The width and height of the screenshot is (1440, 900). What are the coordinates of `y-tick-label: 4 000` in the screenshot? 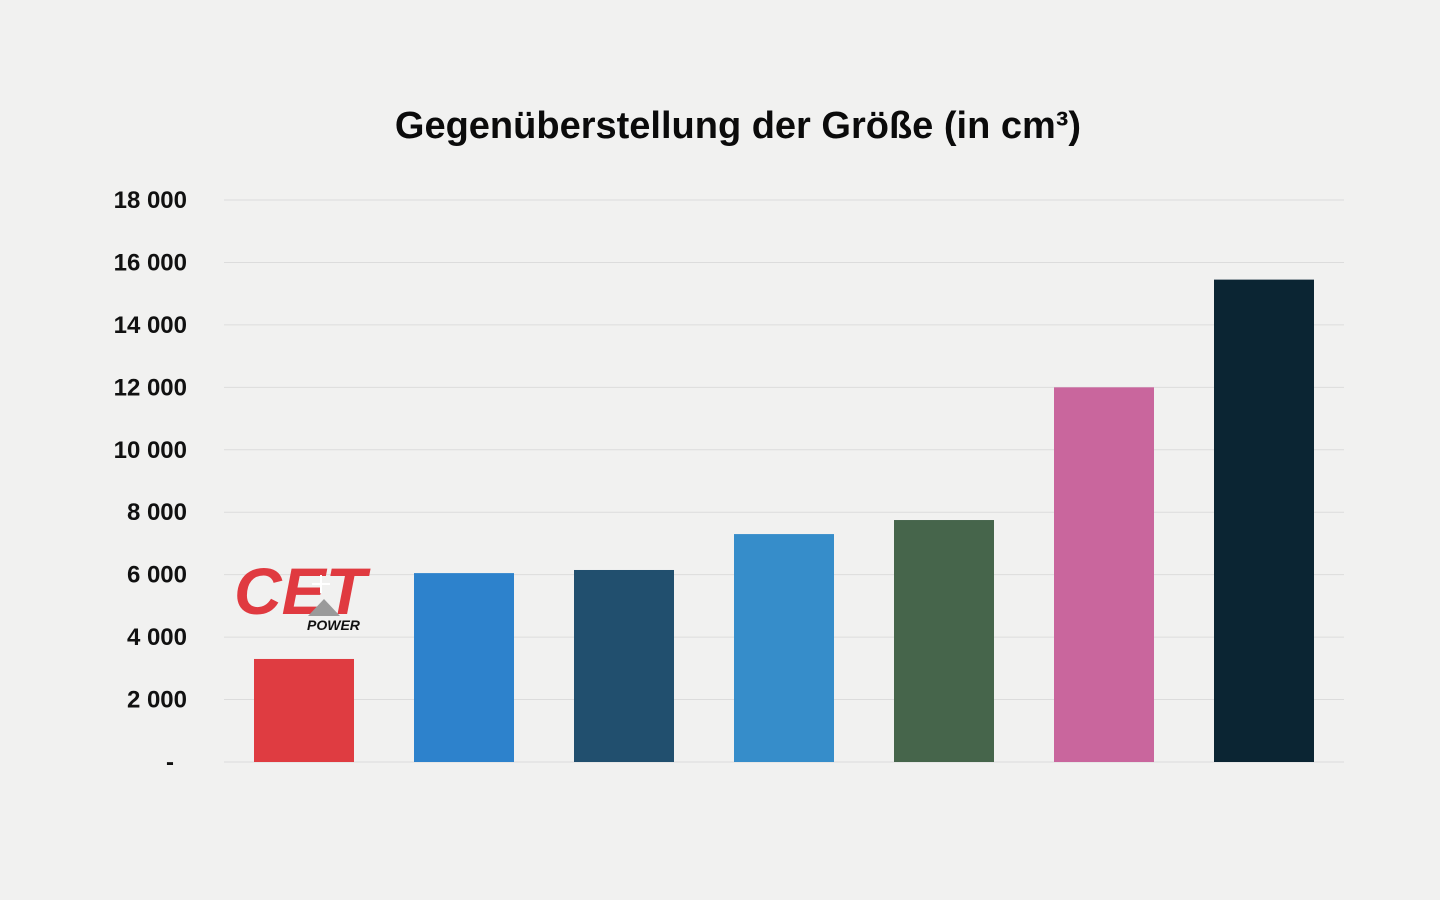 It's located at (157, 637).